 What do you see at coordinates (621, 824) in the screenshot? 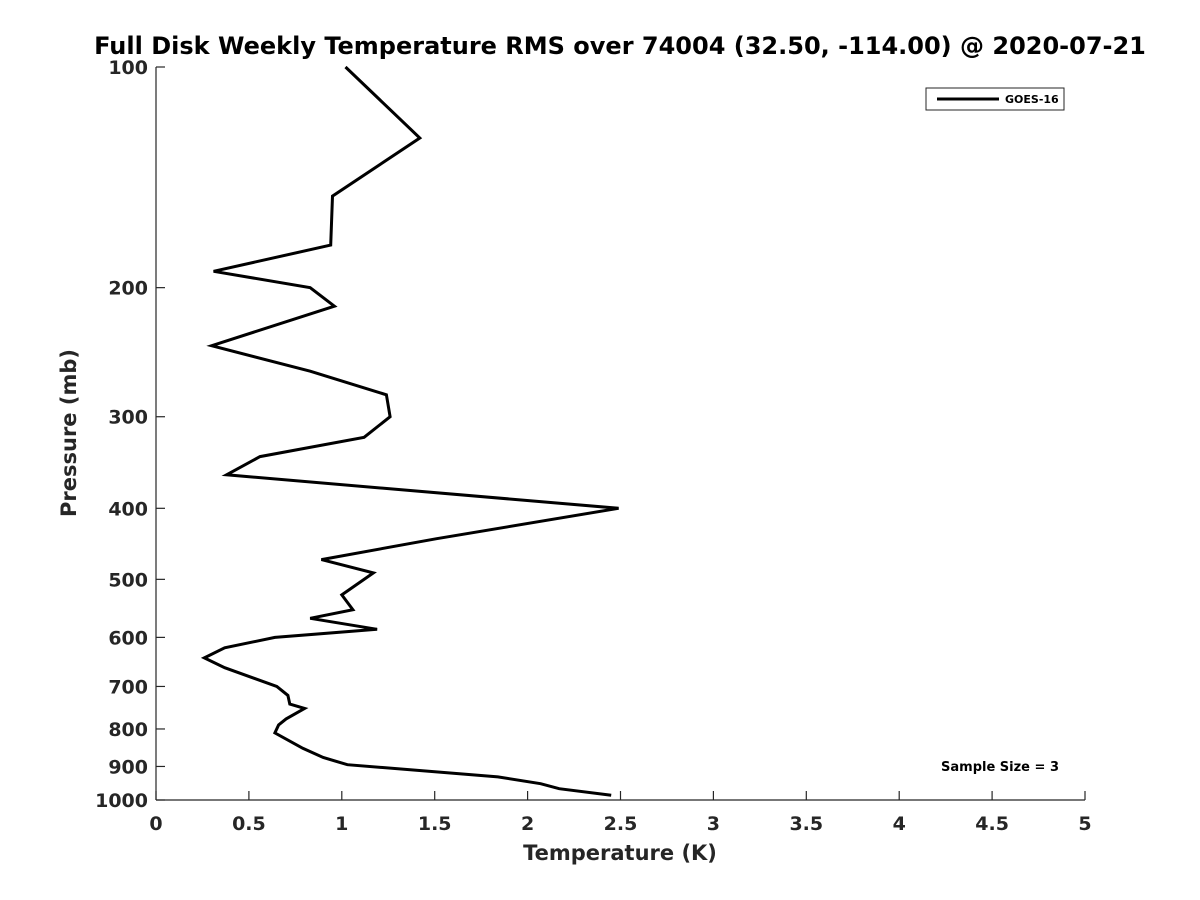
I see `x-tick-label: 2.5` at bounding box center [621, 824].